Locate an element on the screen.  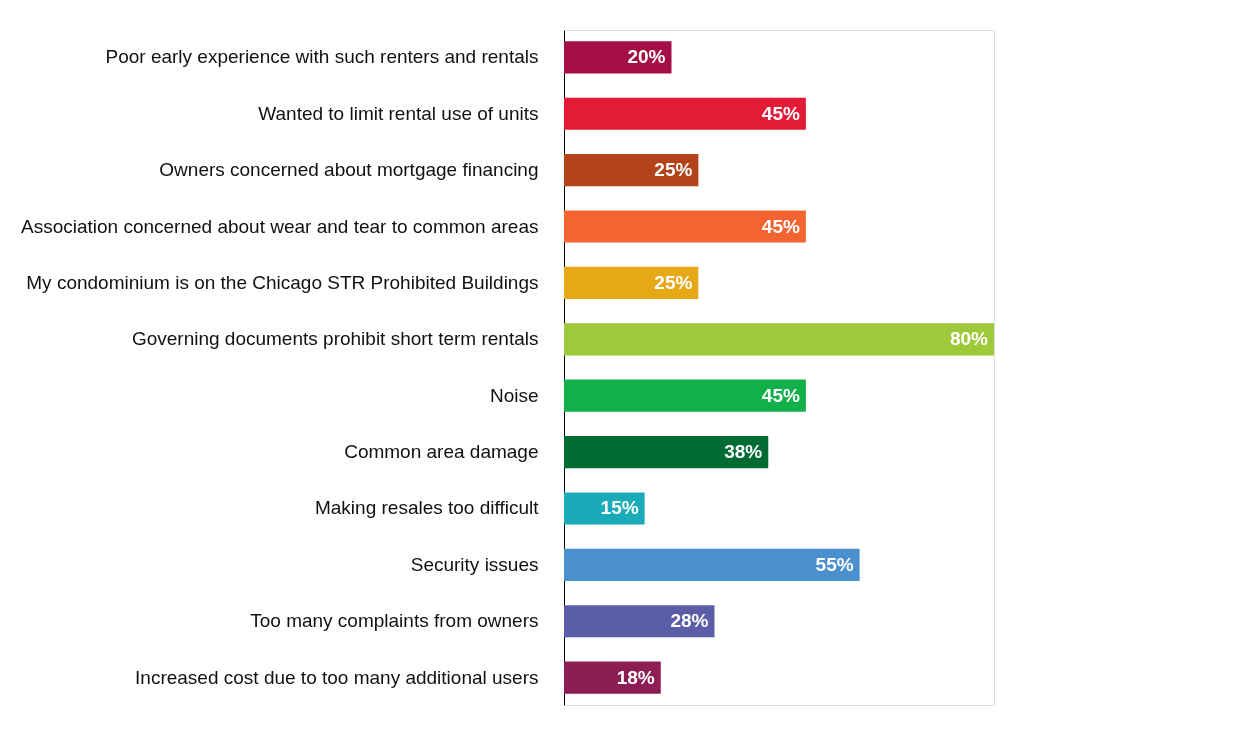
data-label: 28% is located at coordinates (689, 621).